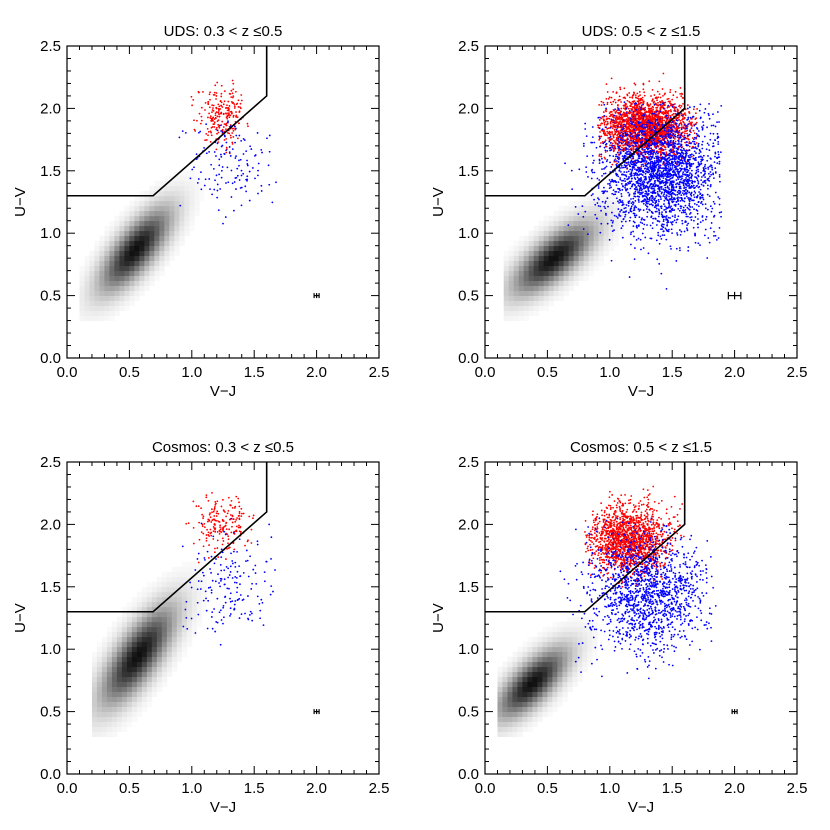  I want to click on x-tick-label: 0.5, so click(129, 372).